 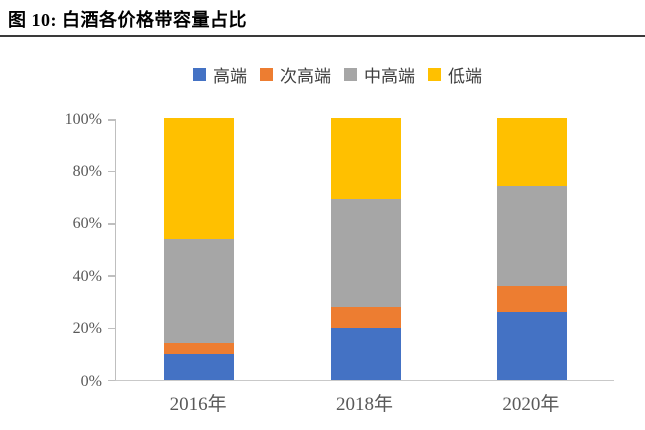 What do you see at coordinates (87, 171) in the screenshot?
I see `y-tick-label: 80%` at bounding box center [87, 171].